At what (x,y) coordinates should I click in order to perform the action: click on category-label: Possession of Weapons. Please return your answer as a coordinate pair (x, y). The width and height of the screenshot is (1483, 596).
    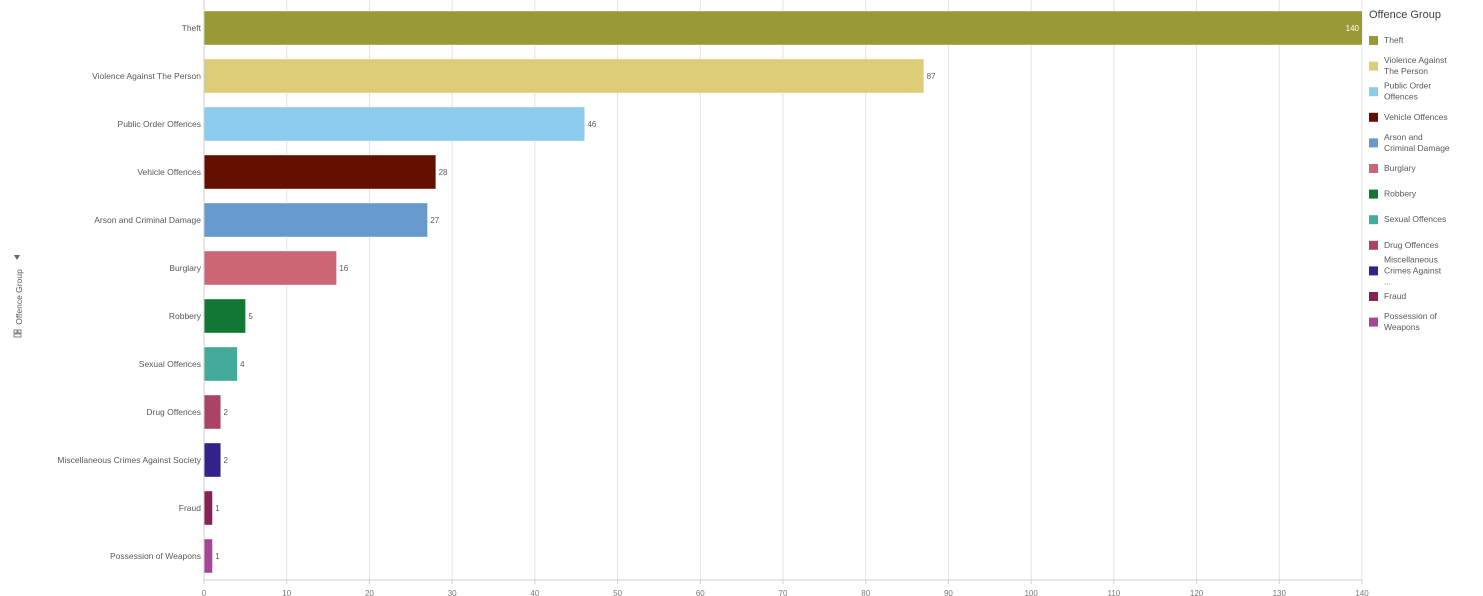
    Looking at the image, I should click on (155, 556).